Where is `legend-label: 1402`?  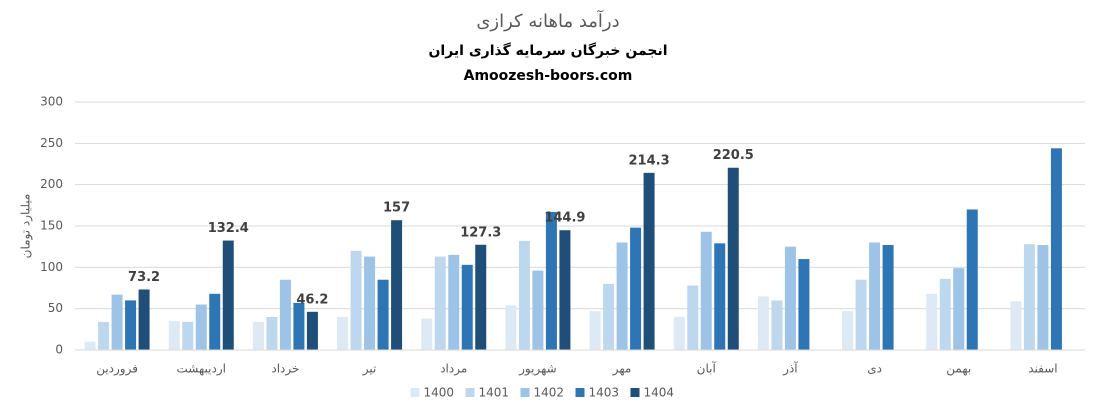 legend-label: 1402 is located at coordinates (549, 393).